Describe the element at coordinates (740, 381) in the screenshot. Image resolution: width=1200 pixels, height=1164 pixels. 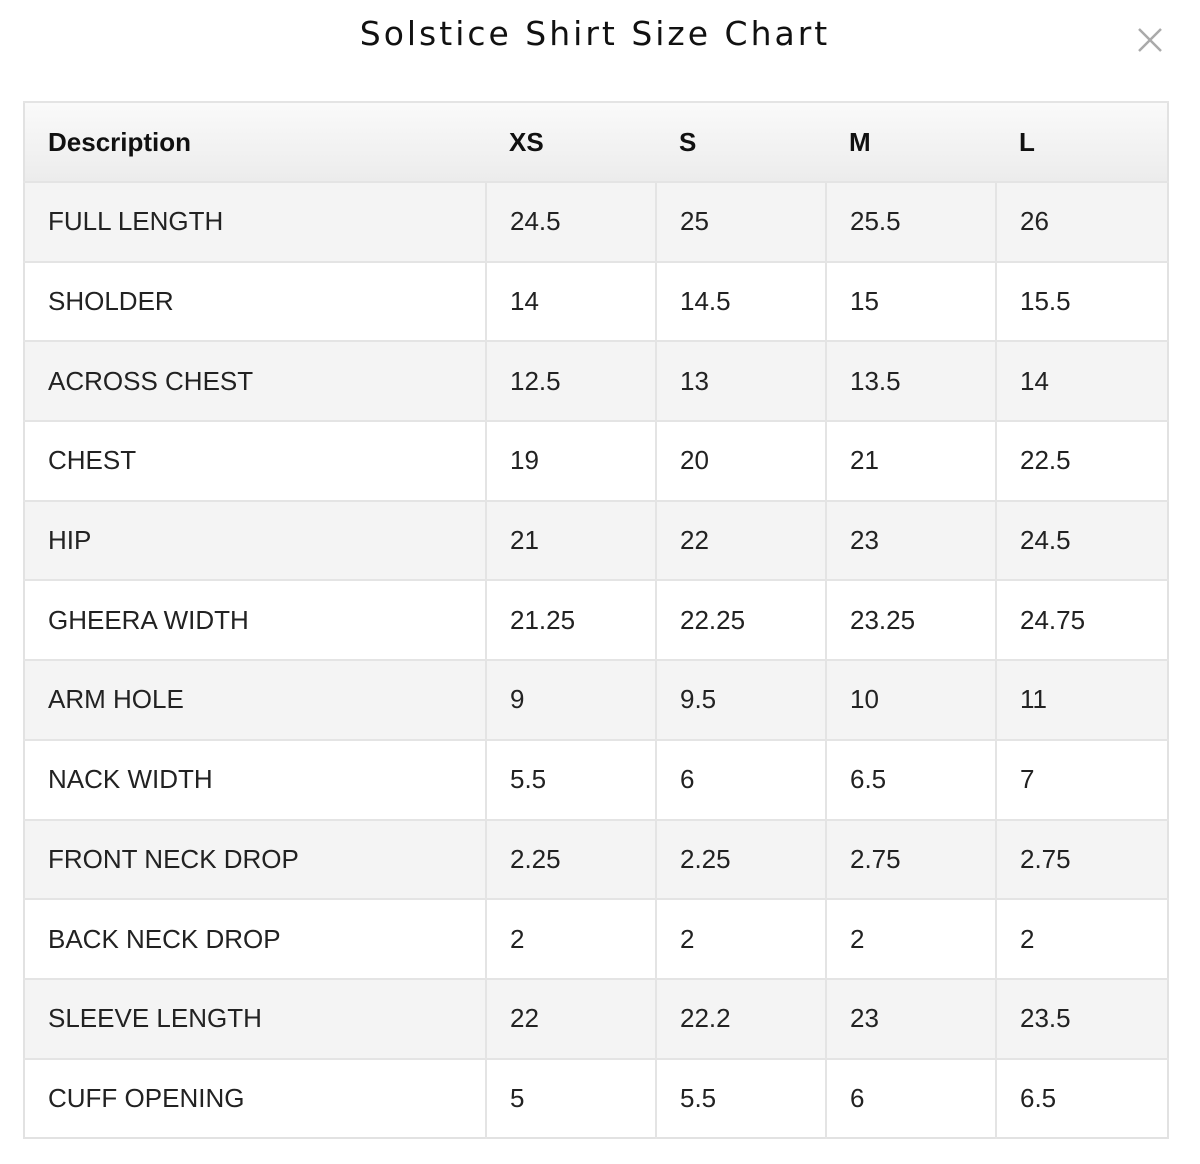
I see `cell: 13` at that location.